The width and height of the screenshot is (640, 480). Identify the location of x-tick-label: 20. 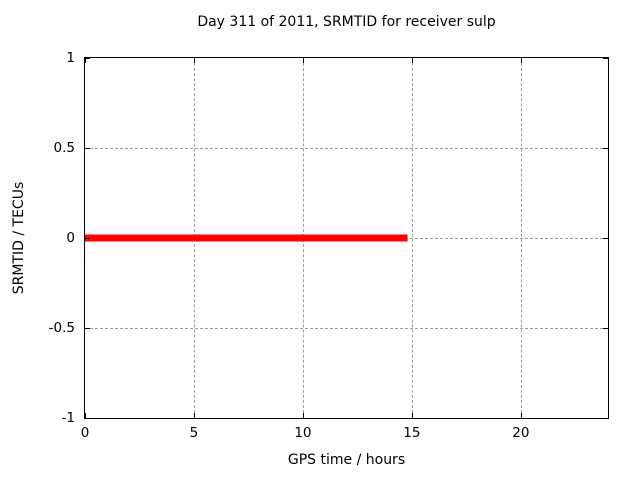
(521, 433).